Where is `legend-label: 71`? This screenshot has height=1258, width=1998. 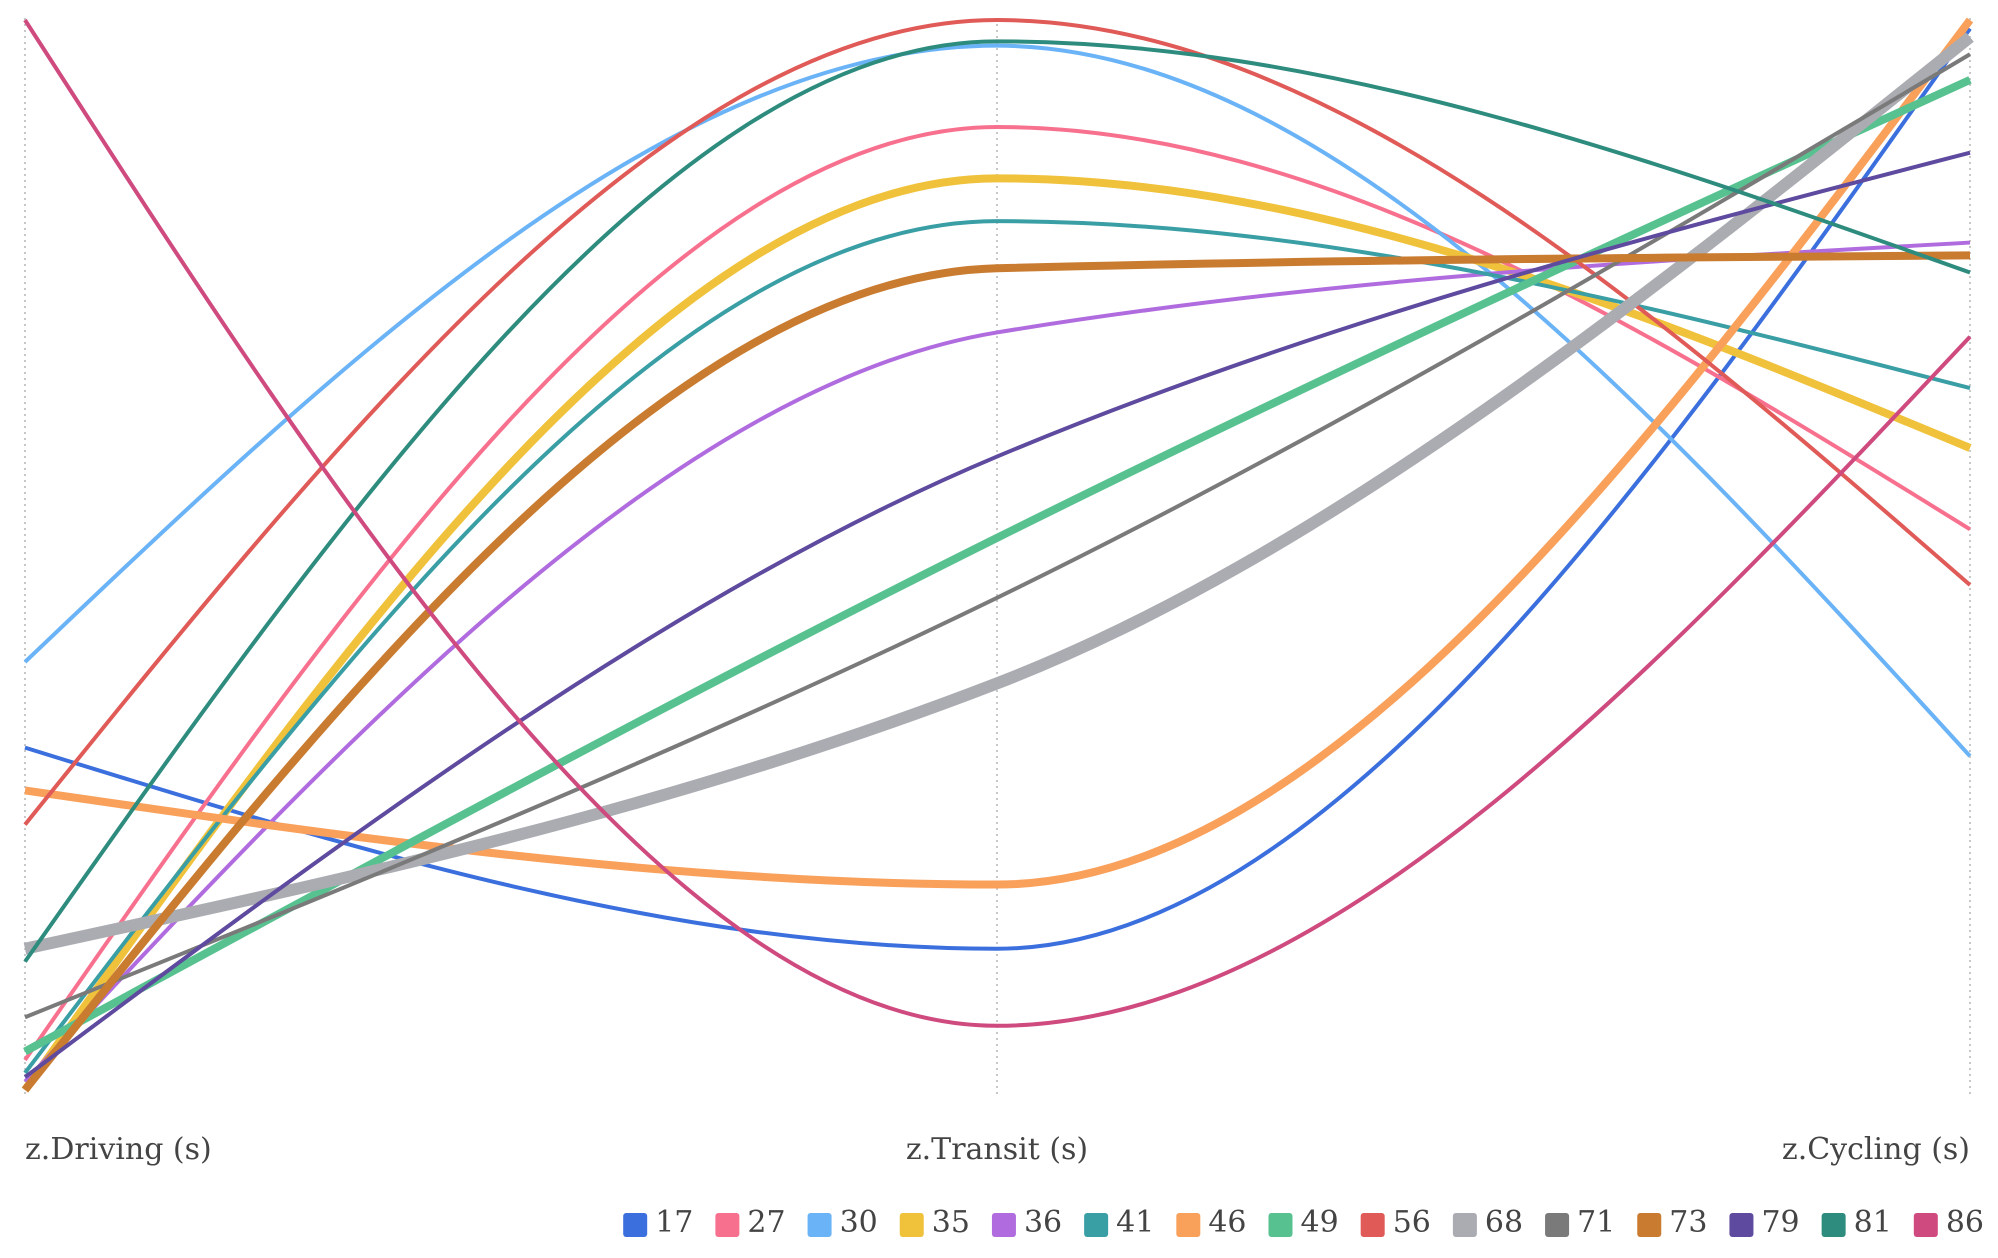 legend-label: 71 is located at coordinates (1596, 1222).